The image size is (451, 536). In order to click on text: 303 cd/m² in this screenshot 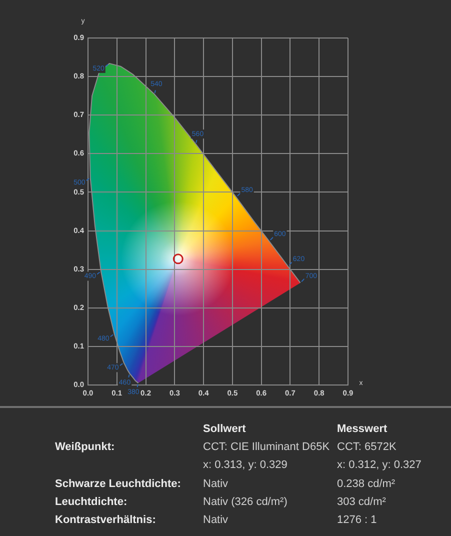, I will do `click(361, 502)`.